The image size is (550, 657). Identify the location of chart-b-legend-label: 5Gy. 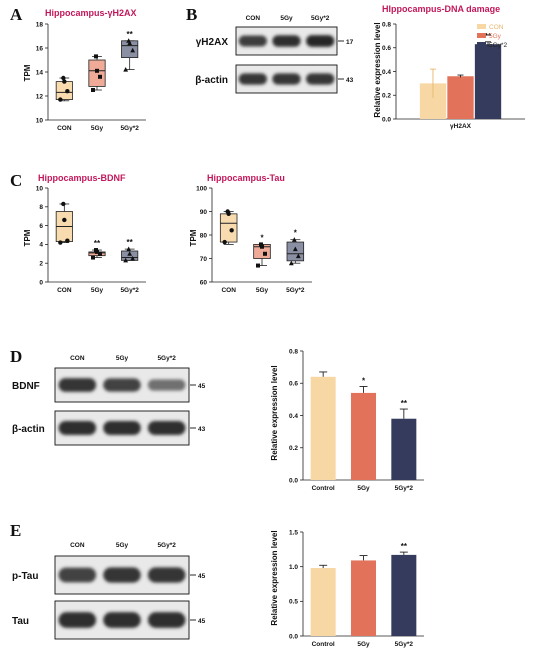
(495, 36).